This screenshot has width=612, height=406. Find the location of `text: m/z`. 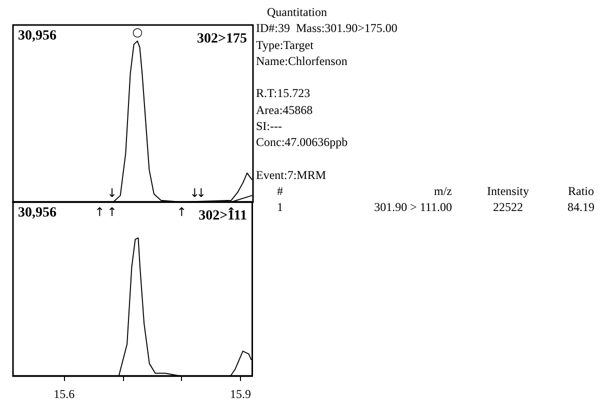

text: m/z is located at coordinates (443, 191).